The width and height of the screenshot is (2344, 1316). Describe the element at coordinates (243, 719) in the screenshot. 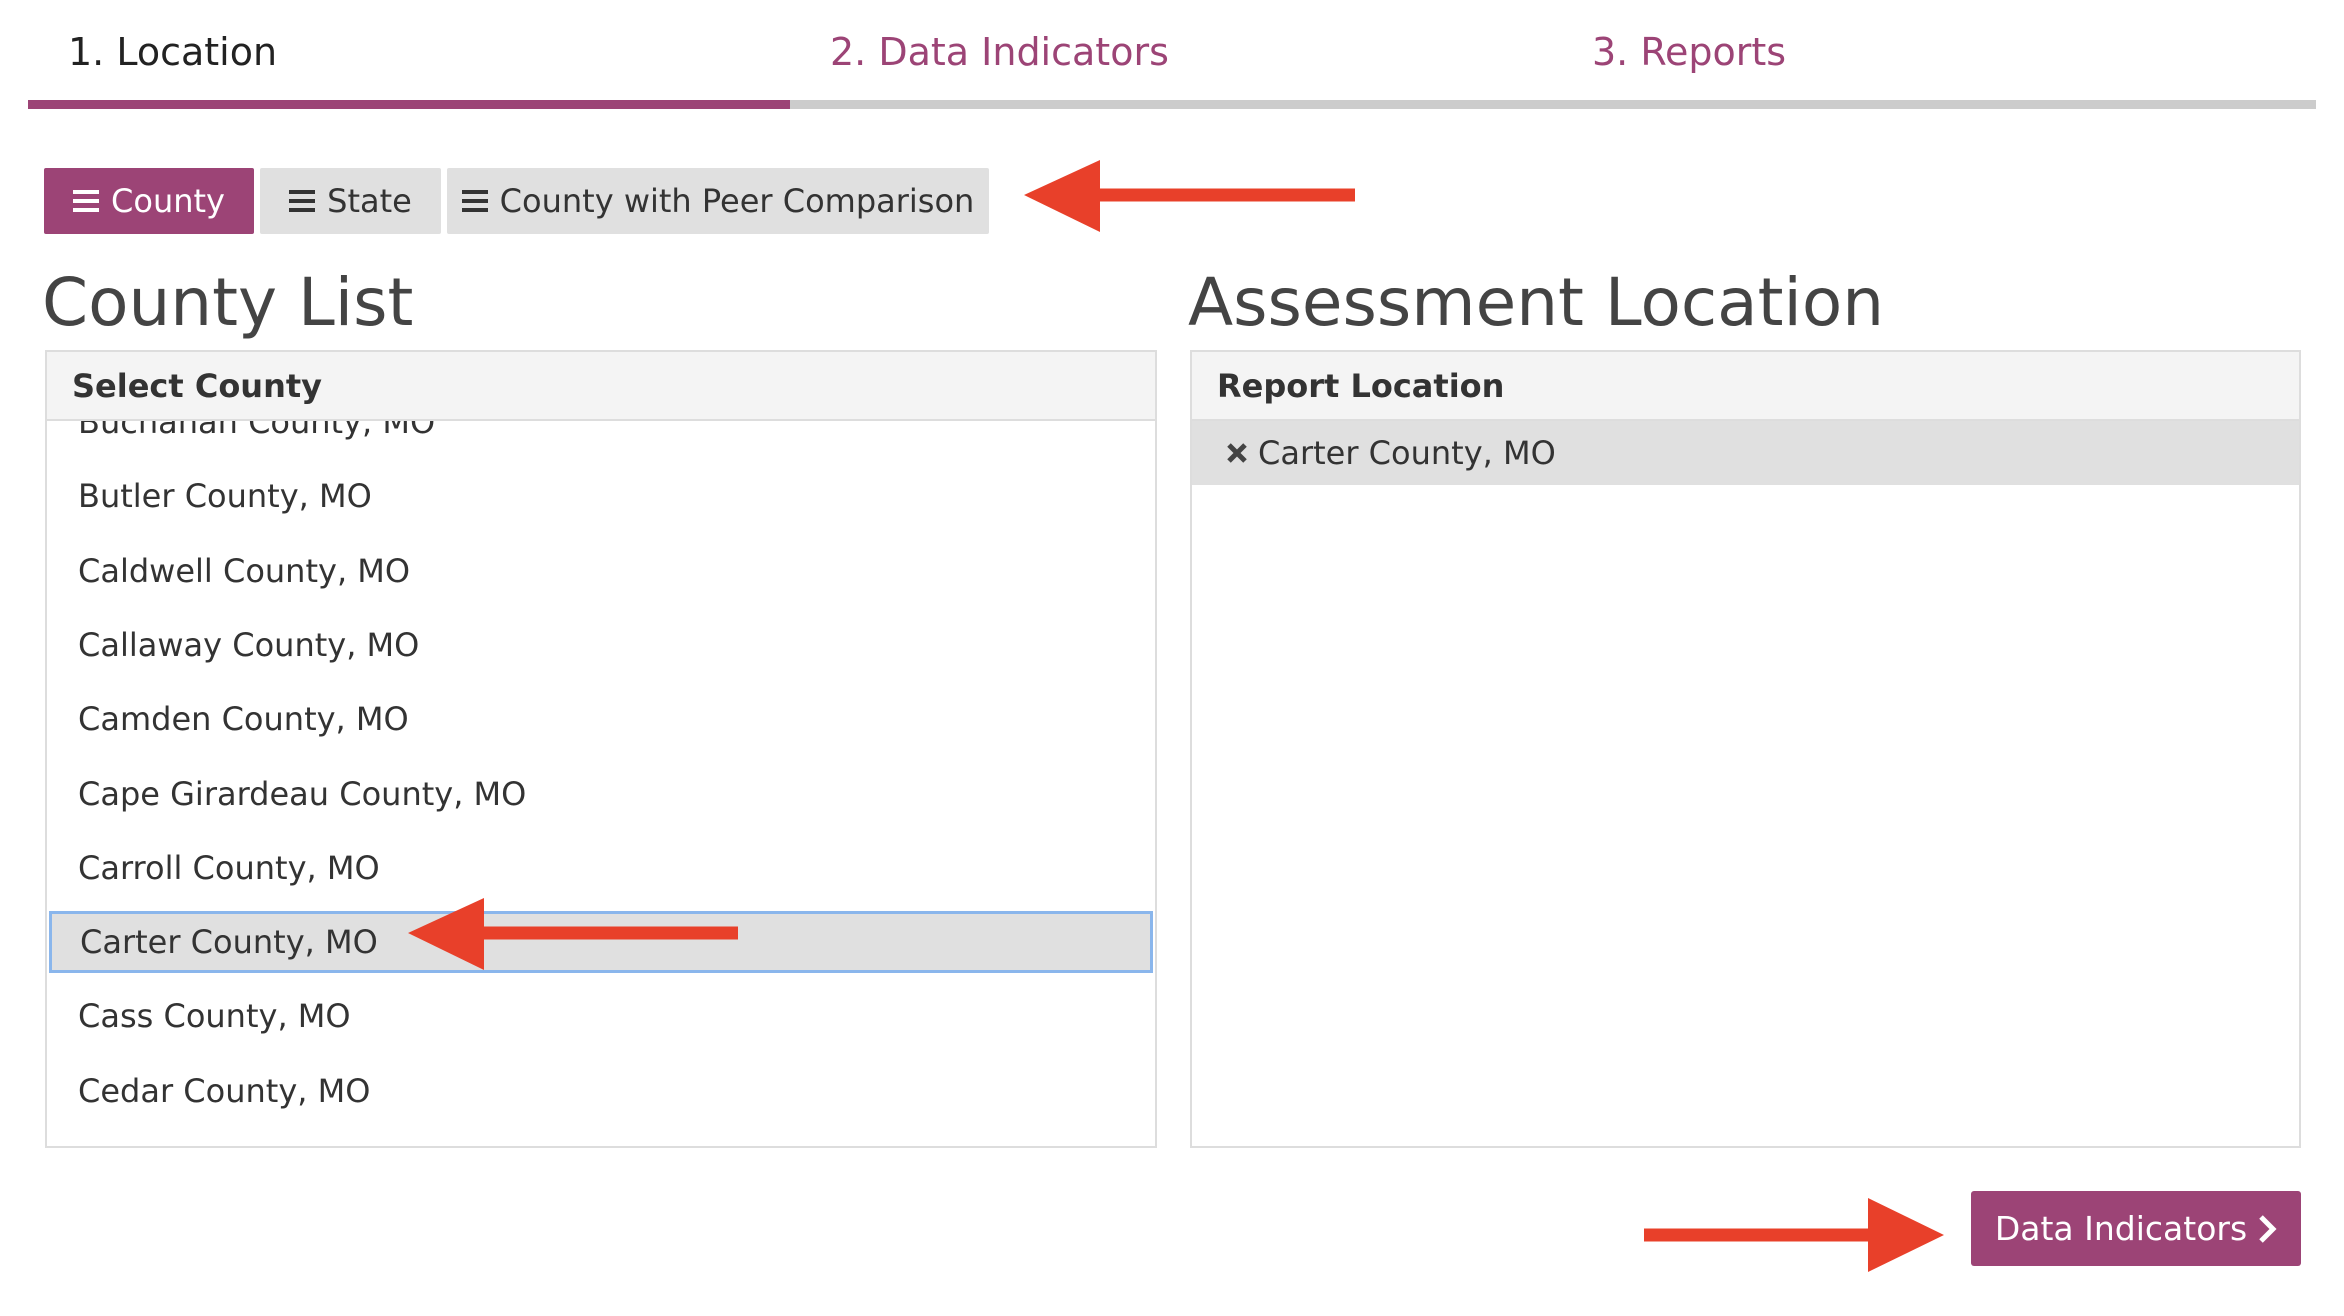

I see `county-item: Camden County, MO` at that location.